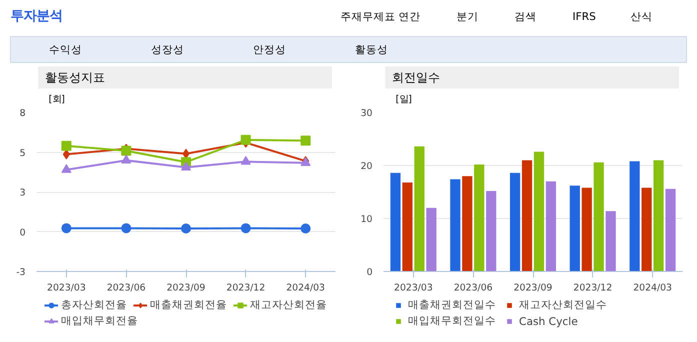 The height and width of the screenshot is (342, 697). Describe the element at coordinates (36, 16) in the screenshot. I see `text: 투자분석` at that location.